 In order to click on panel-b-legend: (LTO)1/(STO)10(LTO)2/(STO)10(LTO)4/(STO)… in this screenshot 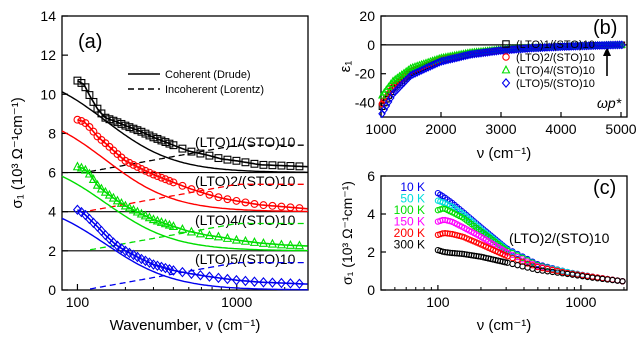, I will do `click(548, 64)`.